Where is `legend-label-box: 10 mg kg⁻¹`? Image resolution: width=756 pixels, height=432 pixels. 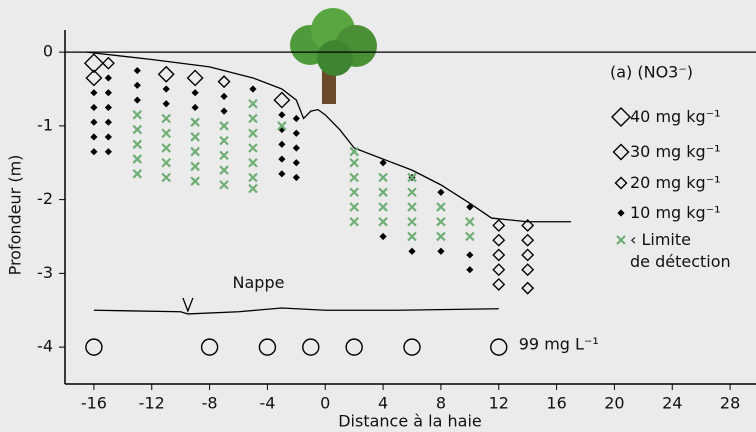 legend-label-box: 10 mg kg⁻¹ is located at coordinates (675, 212).